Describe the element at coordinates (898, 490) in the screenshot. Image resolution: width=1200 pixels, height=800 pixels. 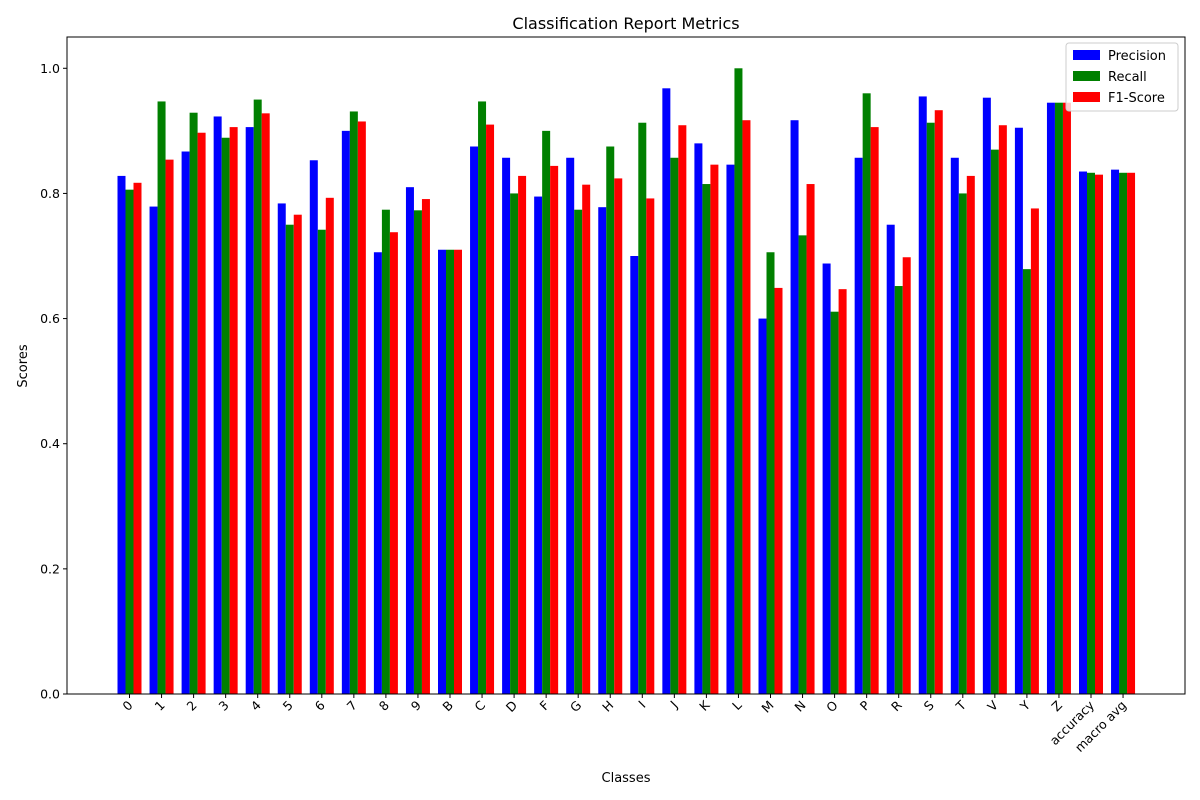
I see `bar-recall-R` at that location.